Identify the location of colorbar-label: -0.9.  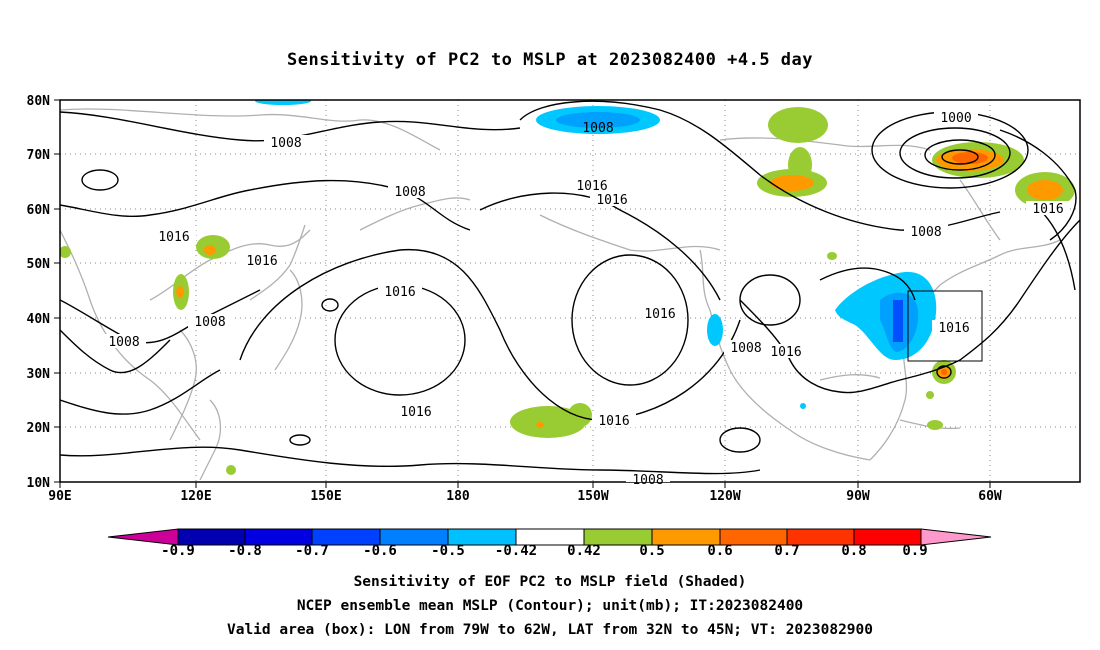
(178, 551).